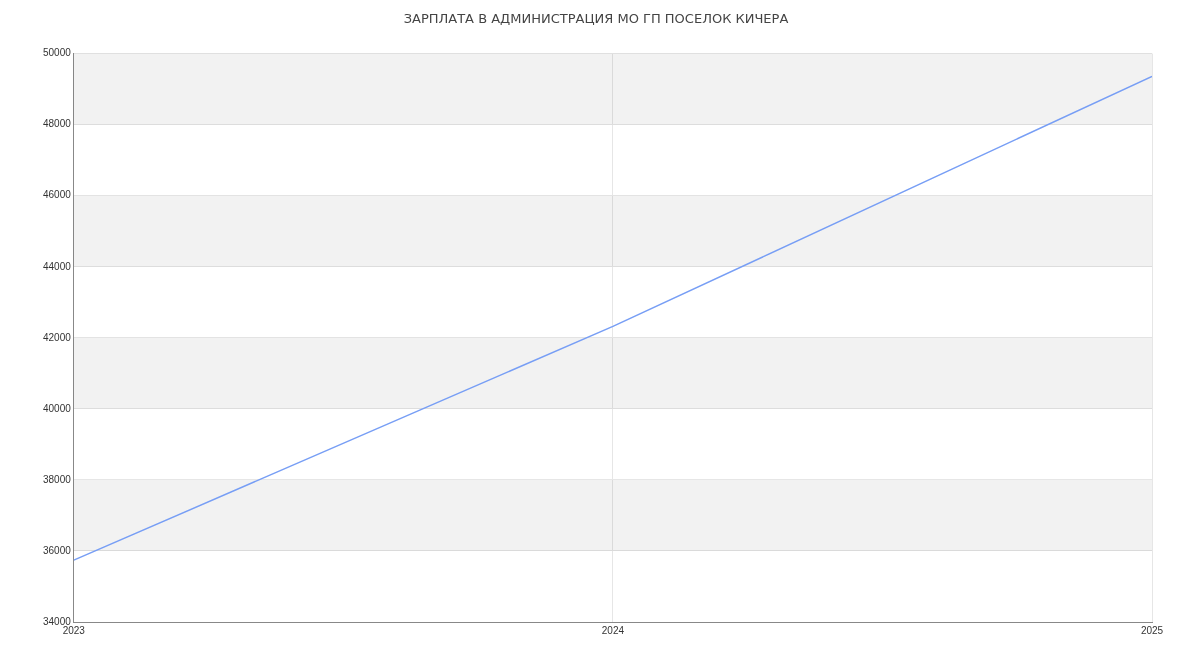  Describe the element at coordinates (57, 479) in the screenshot. I see `y-tick-label: 38000` at that location.